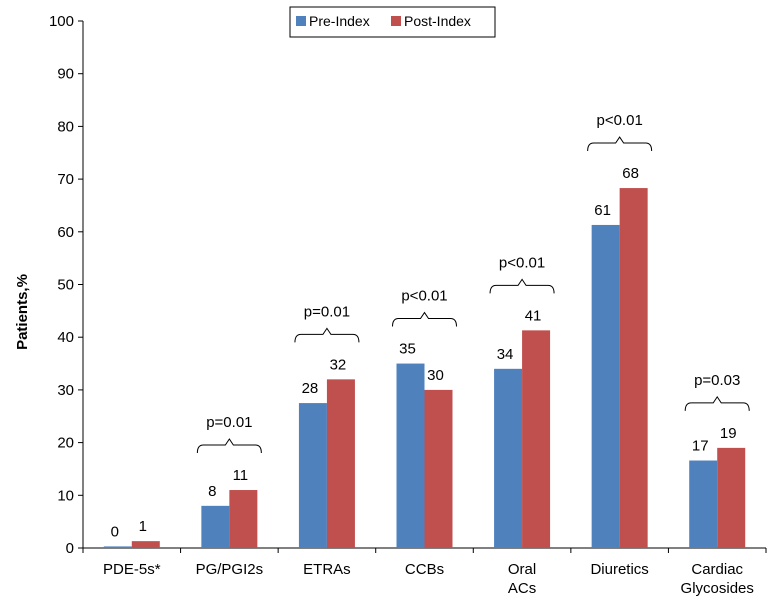 The width and height of the screenshot is (769, 598). I want to click on y-tick-label: 40, so click(65, 337).